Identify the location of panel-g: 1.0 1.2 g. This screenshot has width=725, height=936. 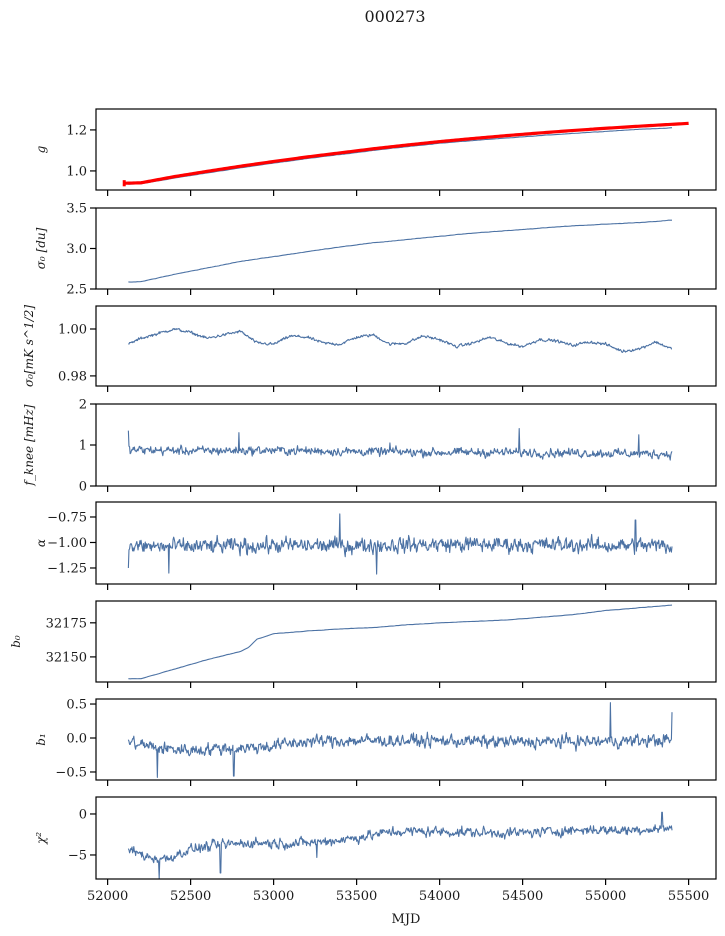
(375, 152).